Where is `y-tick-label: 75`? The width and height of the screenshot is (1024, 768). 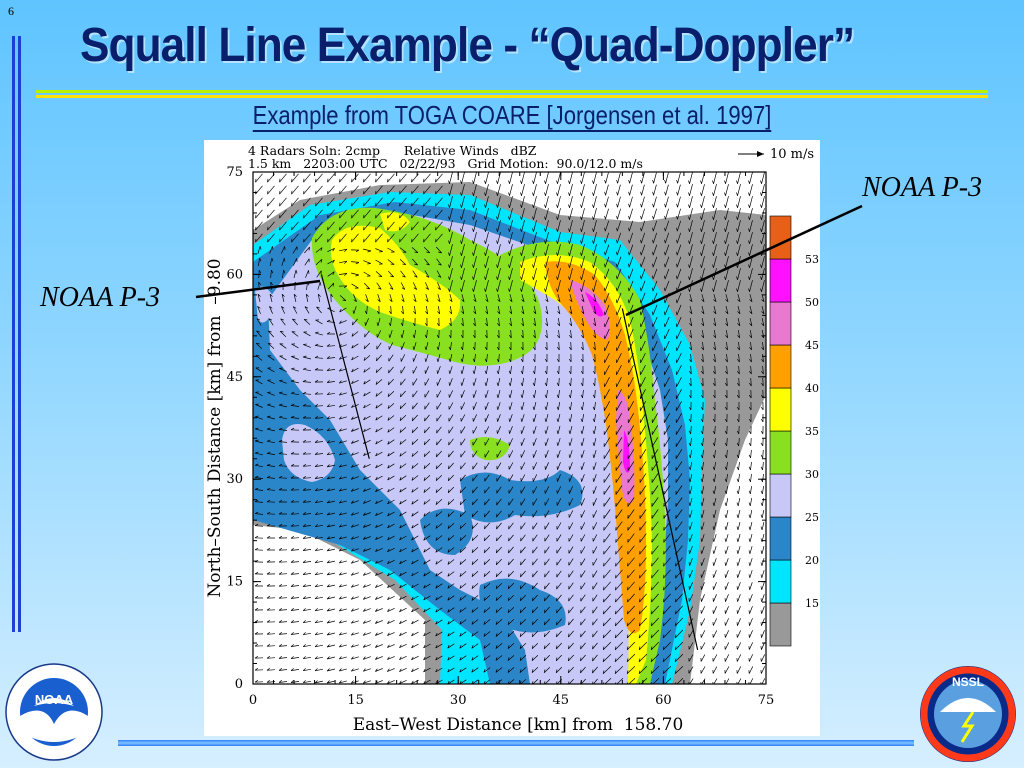
y-tick-label: 75 is located at coordinates (234, 172).